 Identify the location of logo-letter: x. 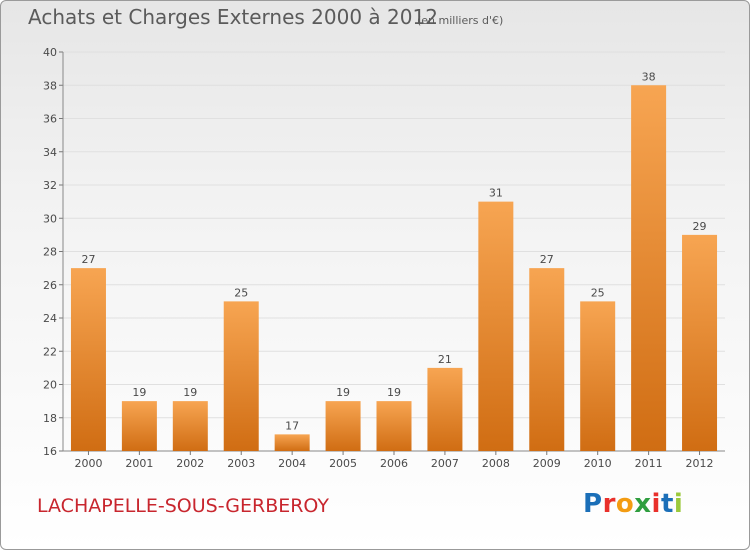
(643, 504).